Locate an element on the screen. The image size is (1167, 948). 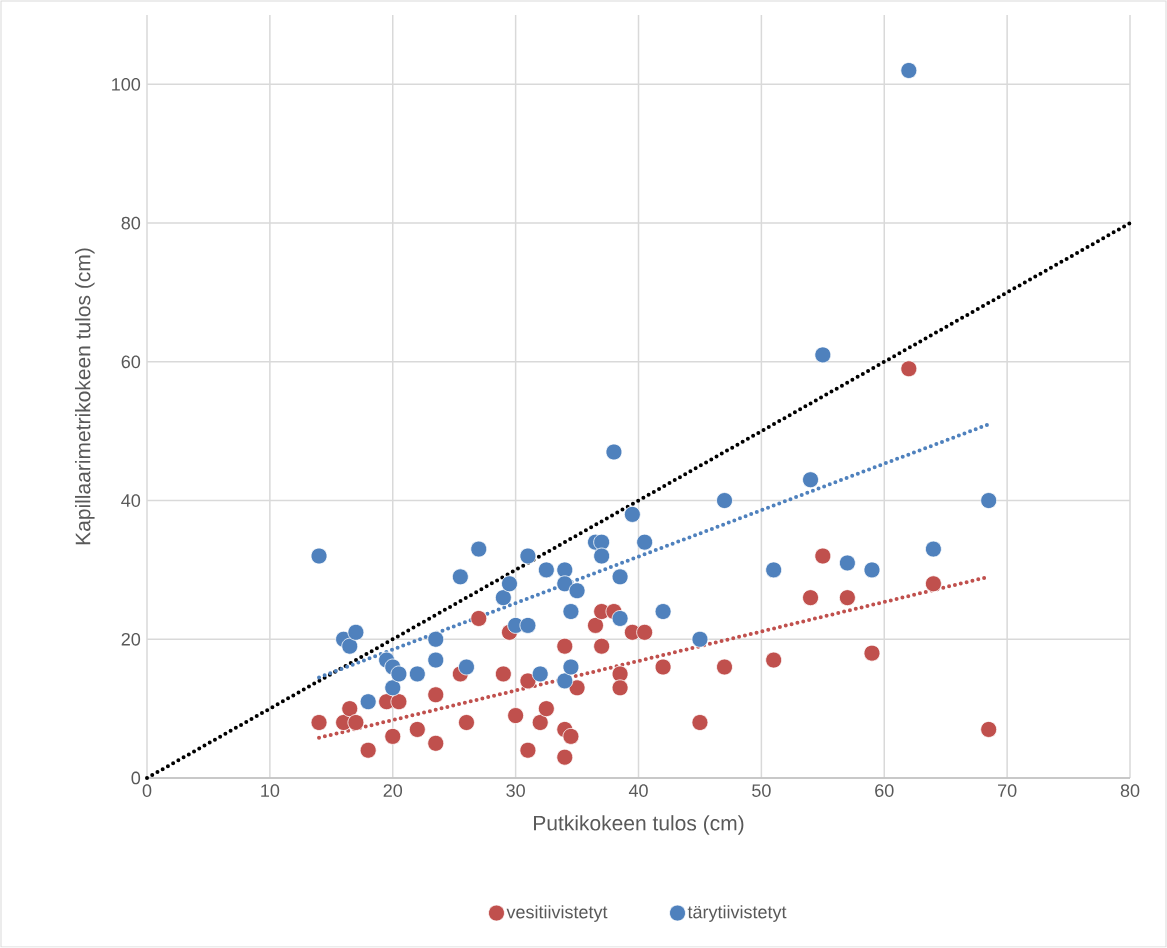
x-tick-label: 10 is located at coordinates (270, 790).